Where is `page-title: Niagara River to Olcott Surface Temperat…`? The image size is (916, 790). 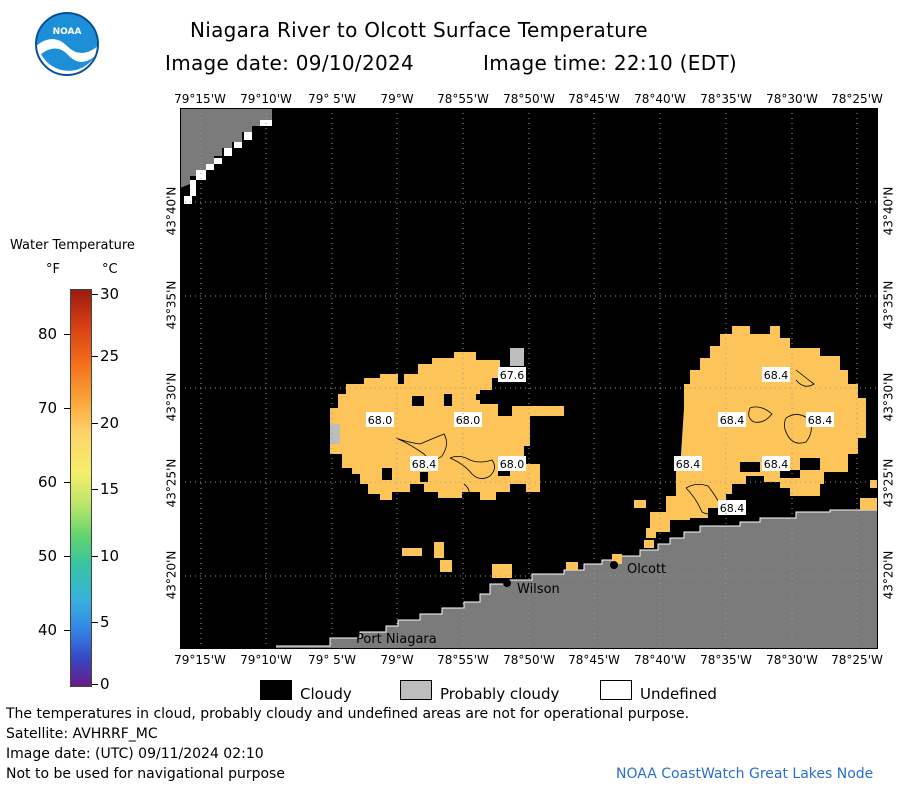 page-title: Niagara River to Olcott Surface Temperat… is located at coordinates (419, 30).